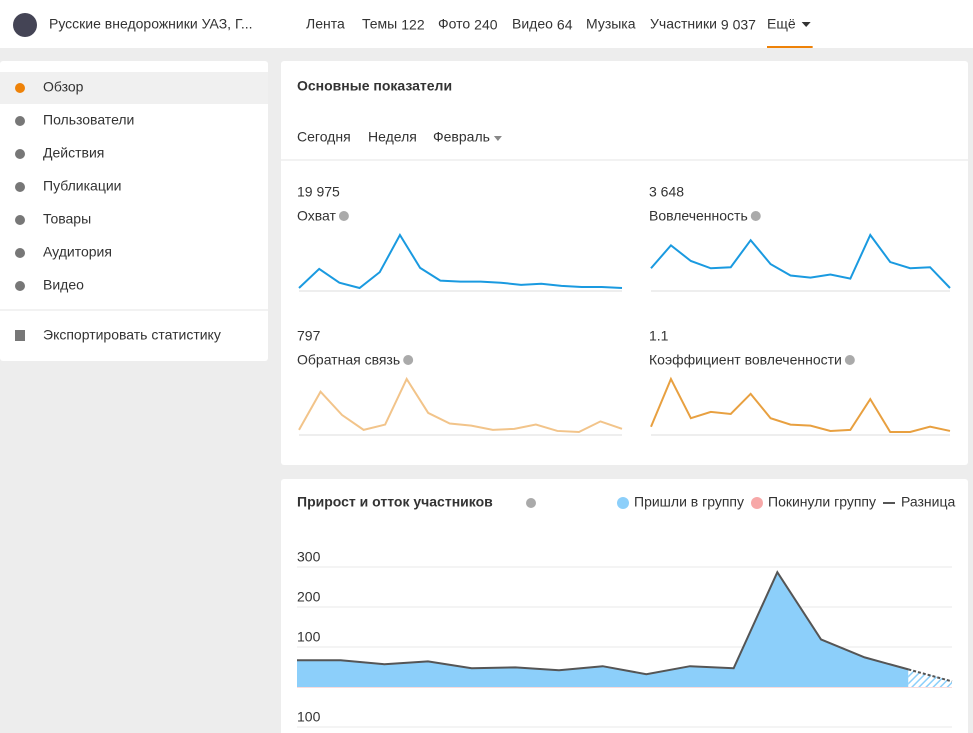 This screenshot has height=733, width=973. What do you see at coordinates (63, 87) in the screenshot?
I see `menu-item: Обзор` at bounding box center [63, 87].